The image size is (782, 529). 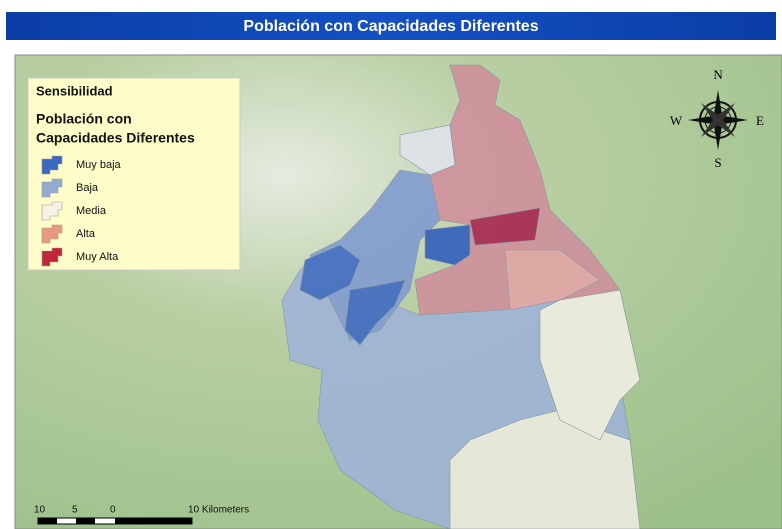 I want to click on scale-label: 5, so click(x=75, y=510).